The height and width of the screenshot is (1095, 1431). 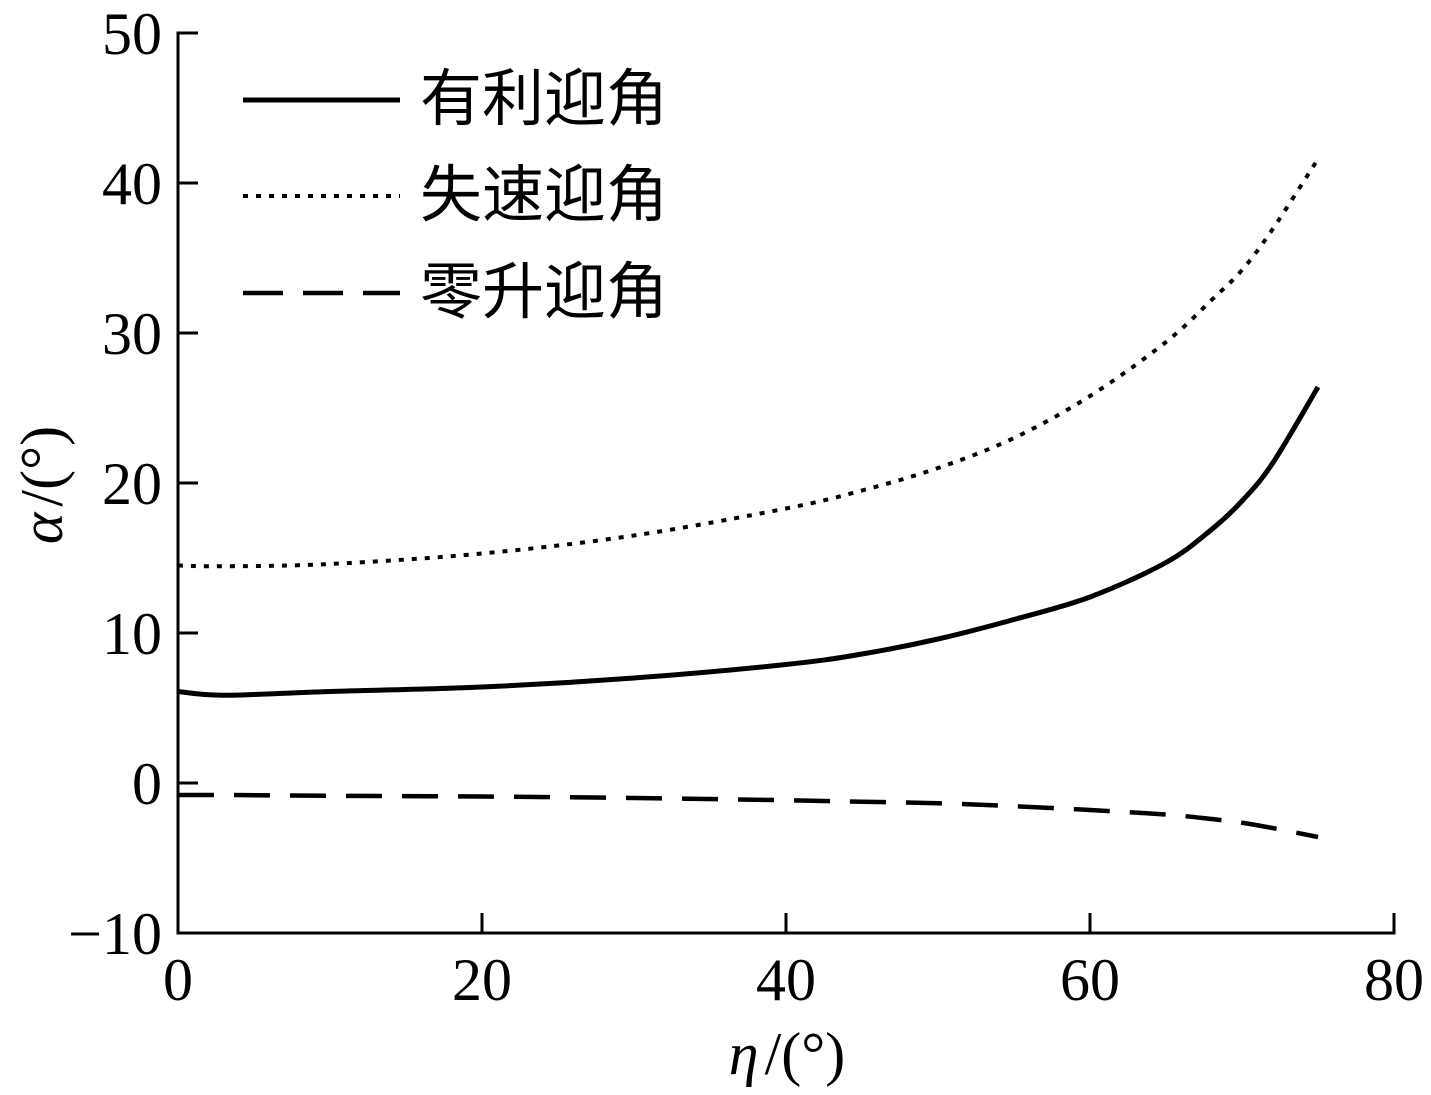 I want to click on y-tick-label: −10, so click(x=115, y=934).